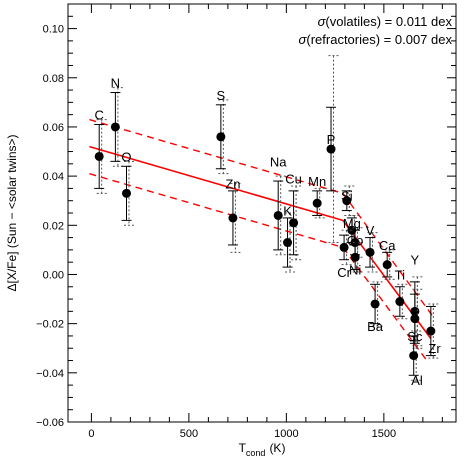 This screenshot has width=474, height=460. What do you see at coordinates (278, 161) in the screenshot?
I see `point-label-na: Na` at bounding box center [278, 161].